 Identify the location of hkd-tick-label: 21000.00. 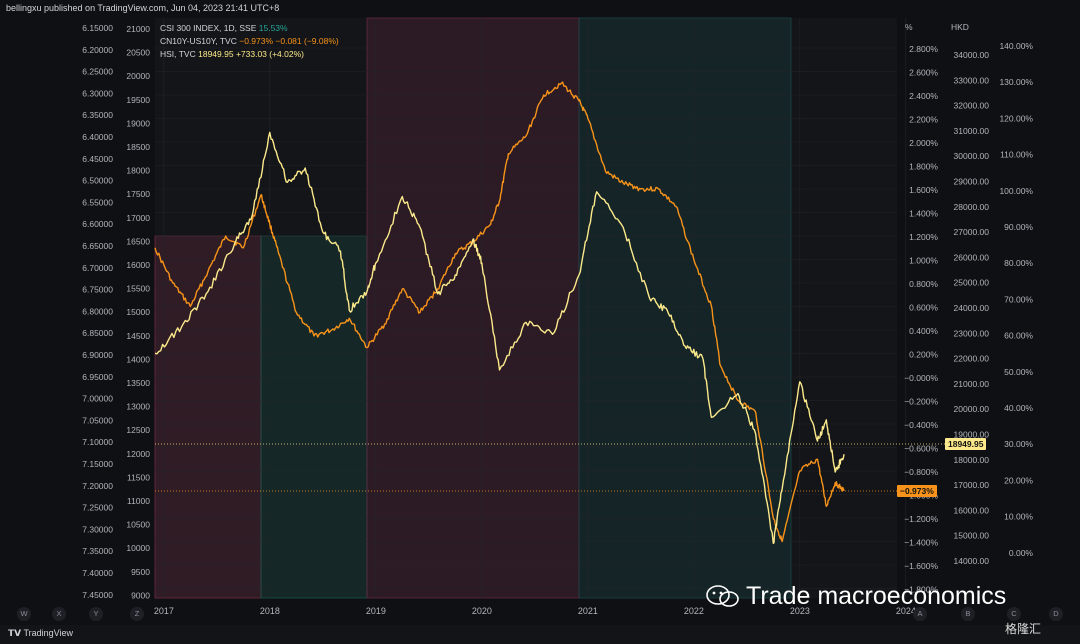
(972, 384).